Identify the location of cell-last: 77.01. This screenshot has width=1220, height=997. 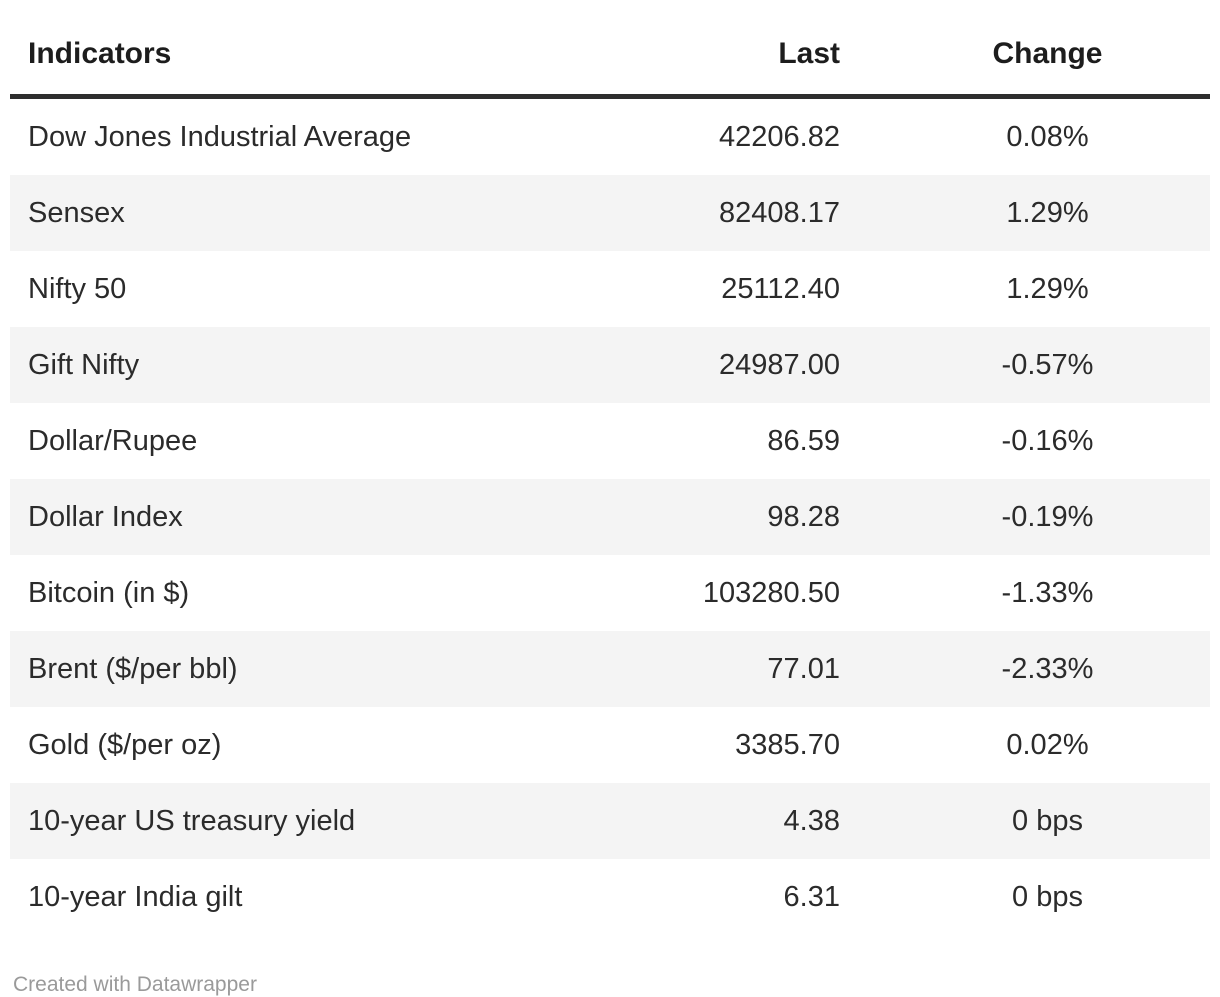
(803, 669).